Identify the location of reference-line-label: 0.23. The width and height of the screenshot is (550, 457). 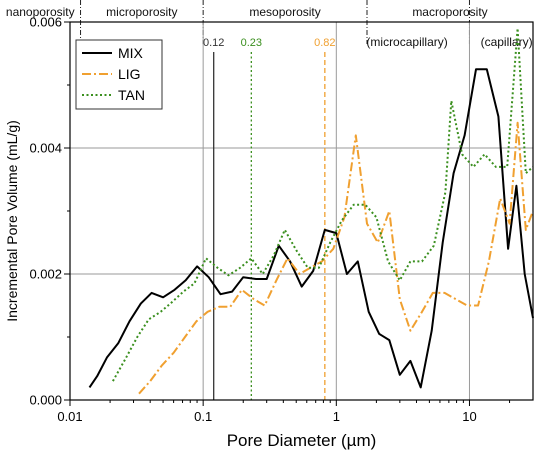
(251, 43).